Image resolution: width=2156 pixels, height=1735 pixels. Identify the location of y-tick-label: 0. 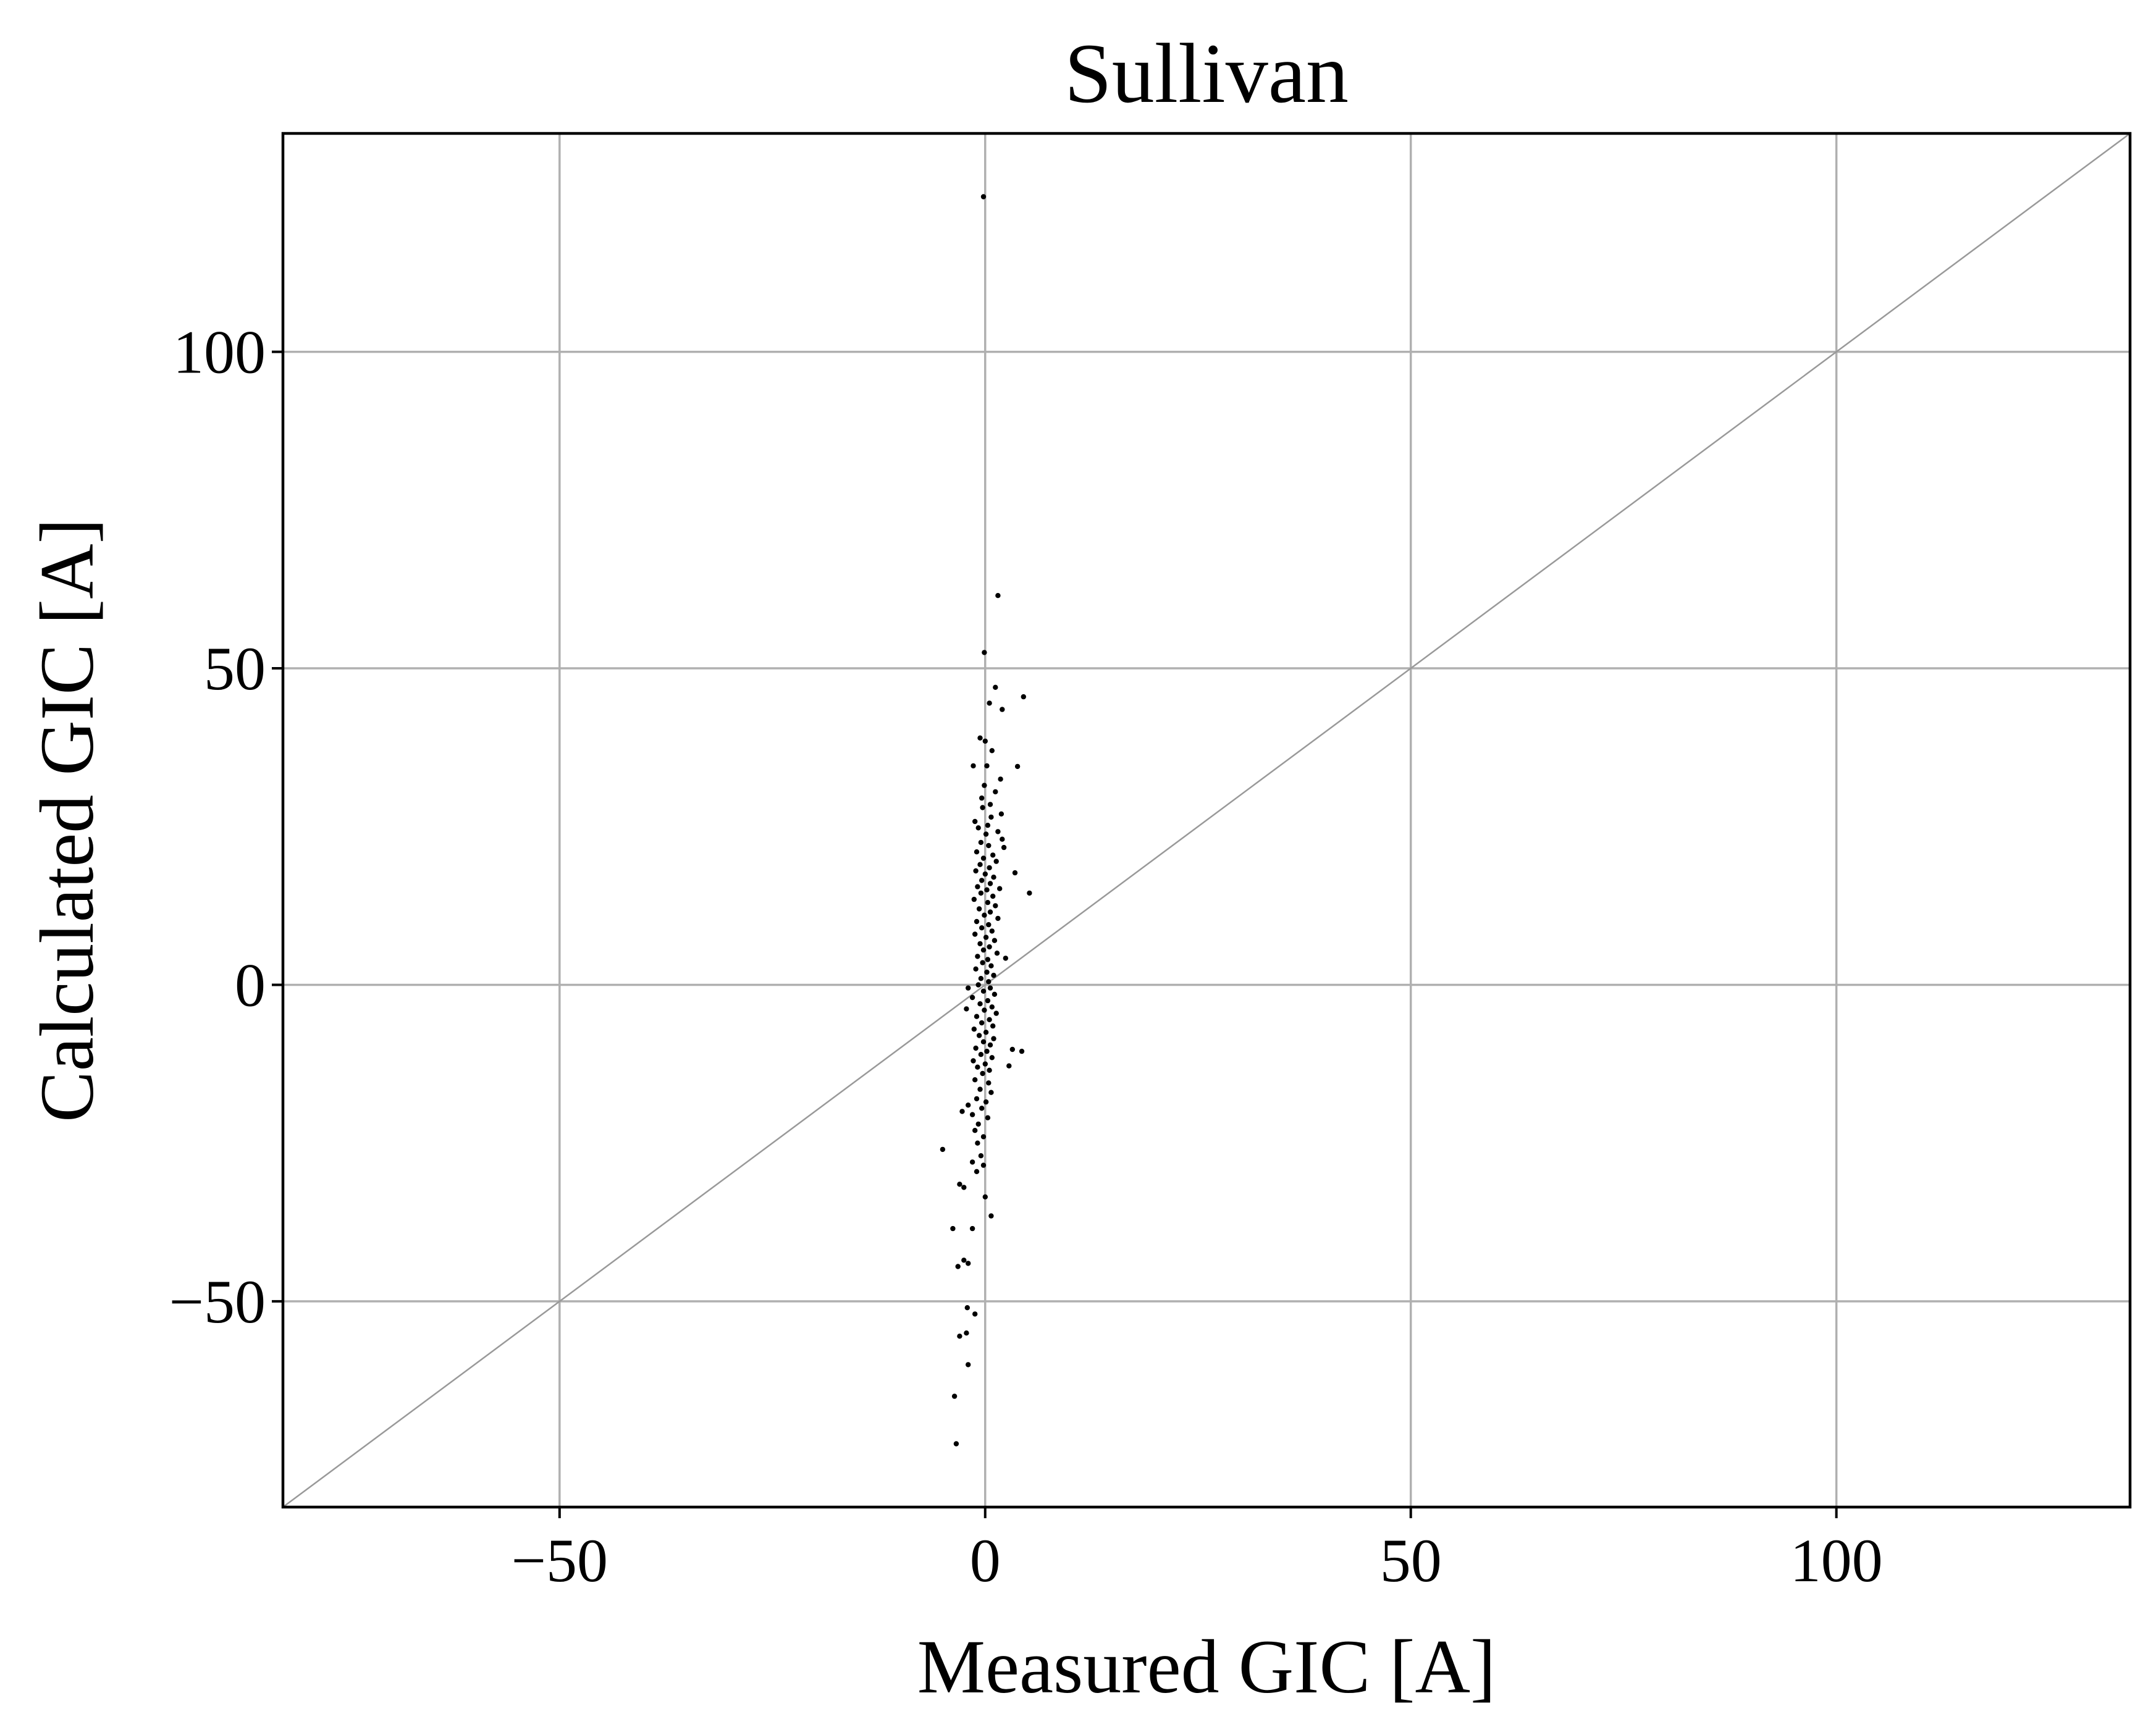
(250, 985).